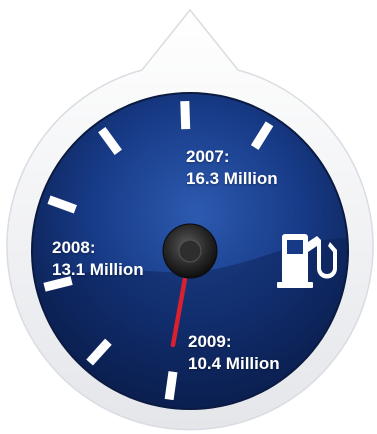  Describe the element at coordinates (210, 341) in the screenshot. I see `reading-year: 2009:` at that location.